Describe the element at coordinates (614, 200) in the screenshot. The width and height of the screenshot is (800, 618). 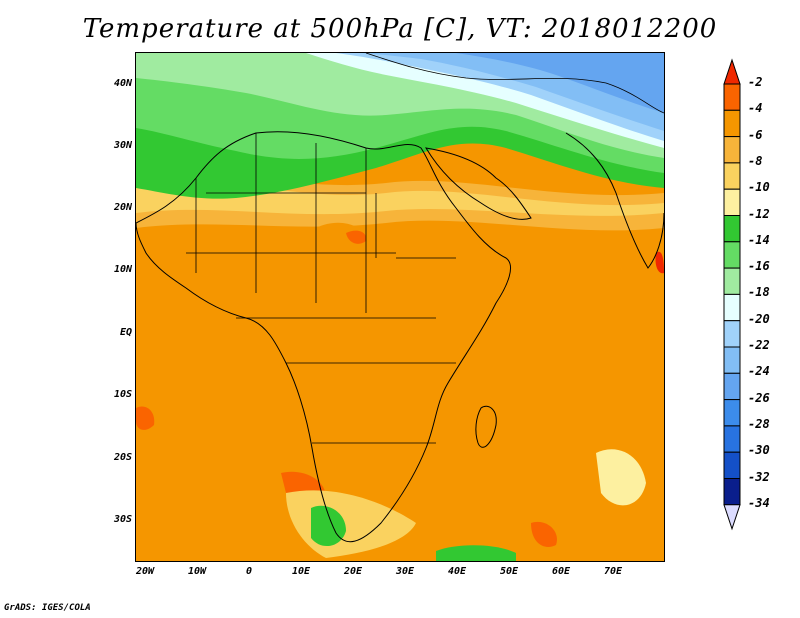
I see `coastline-india` at that location.